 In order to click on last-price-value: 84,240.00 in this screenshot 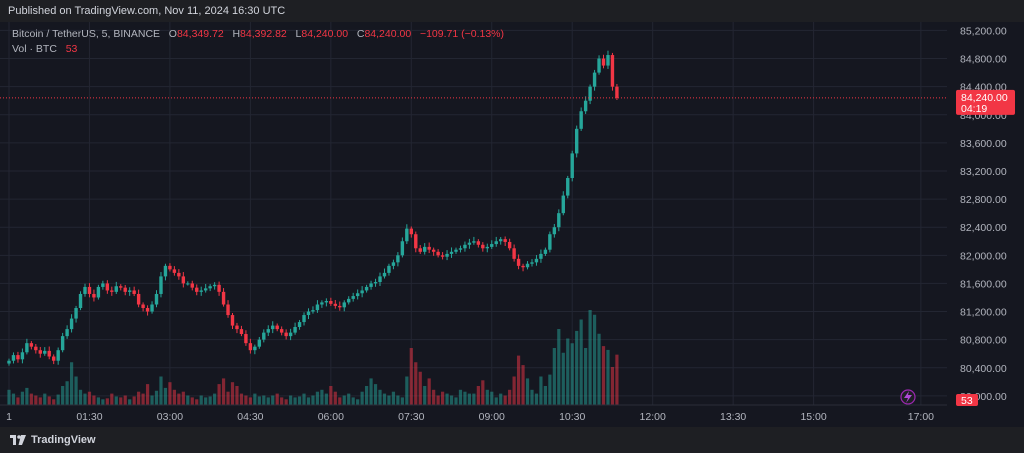, I will do `click(984, 98)`.